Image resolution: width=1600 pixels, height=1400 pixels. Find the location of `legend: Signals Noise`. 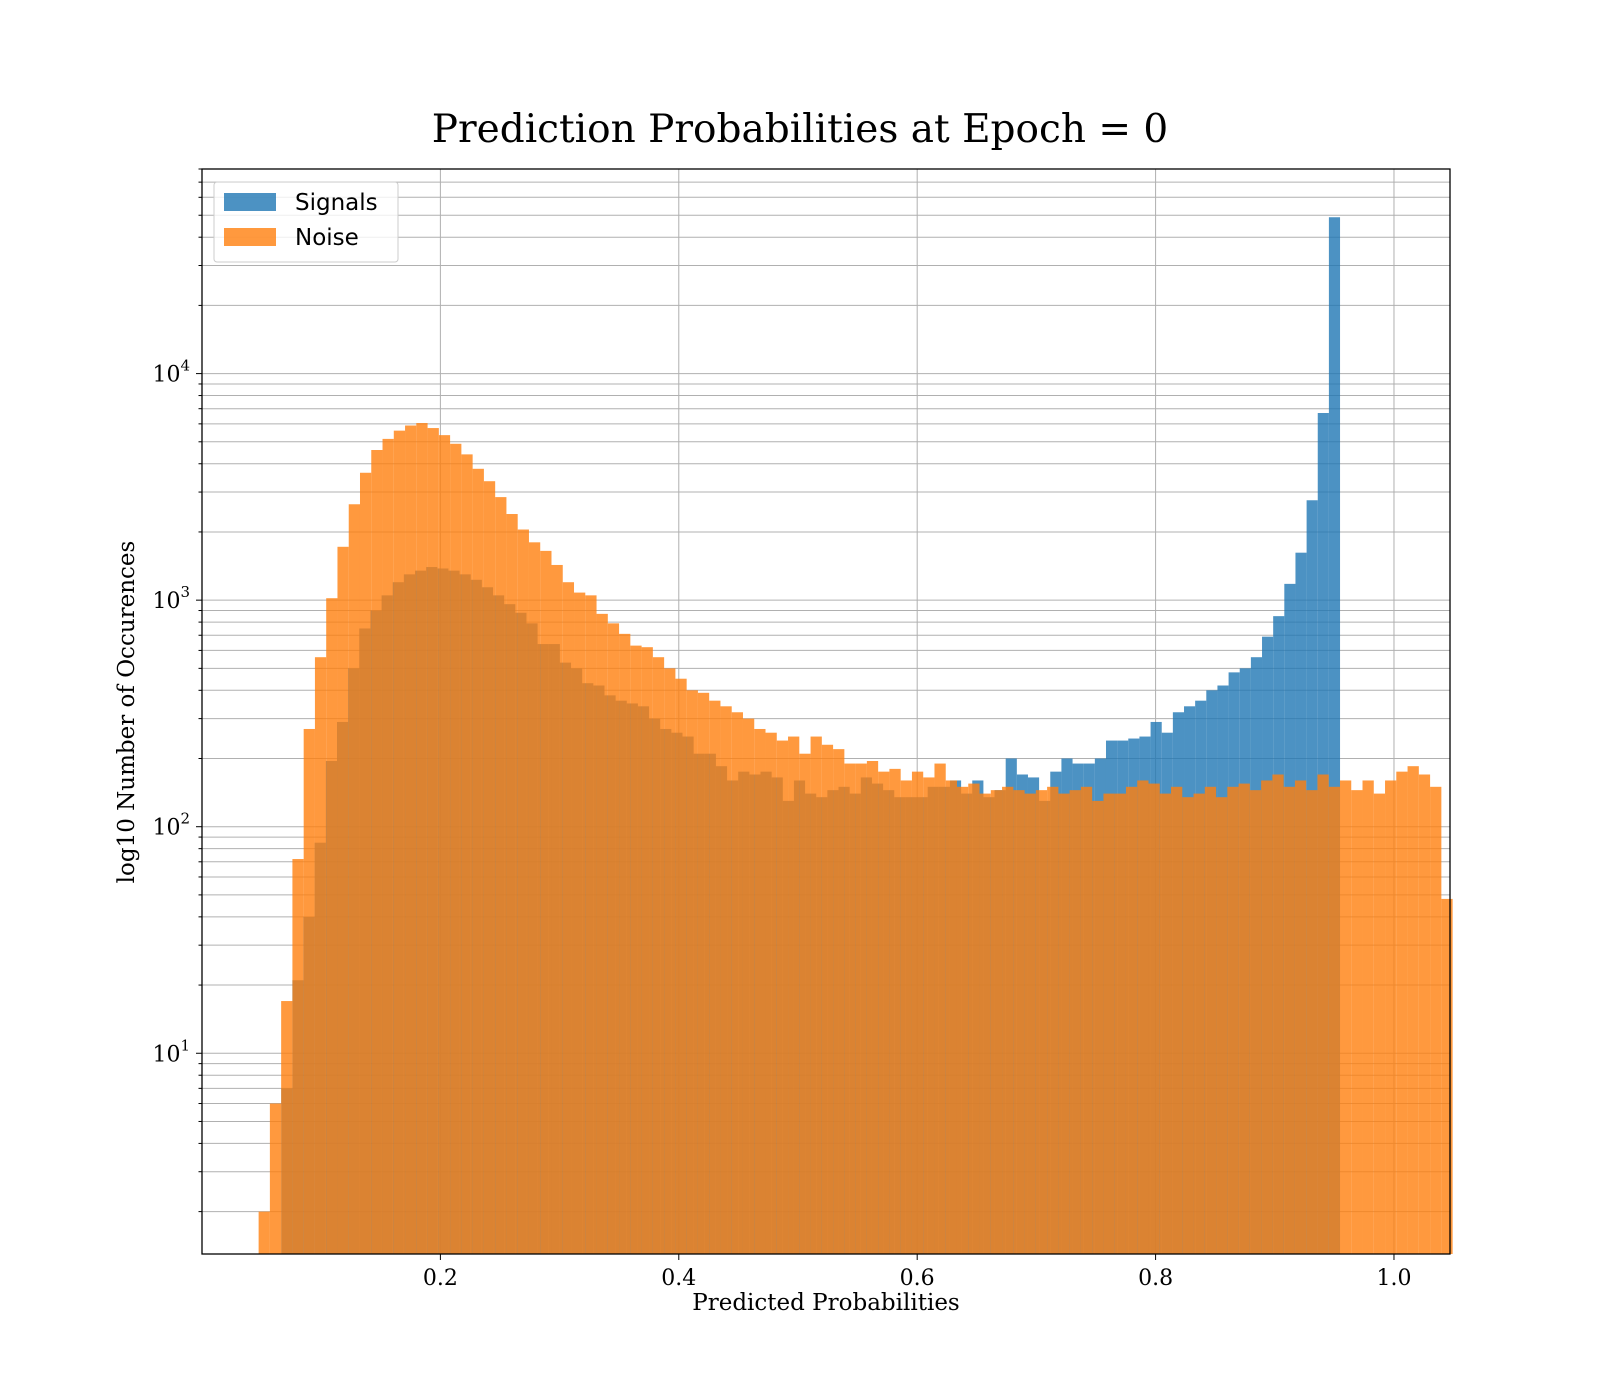

legend: Signals Noise is located at coordinates (306, 222).